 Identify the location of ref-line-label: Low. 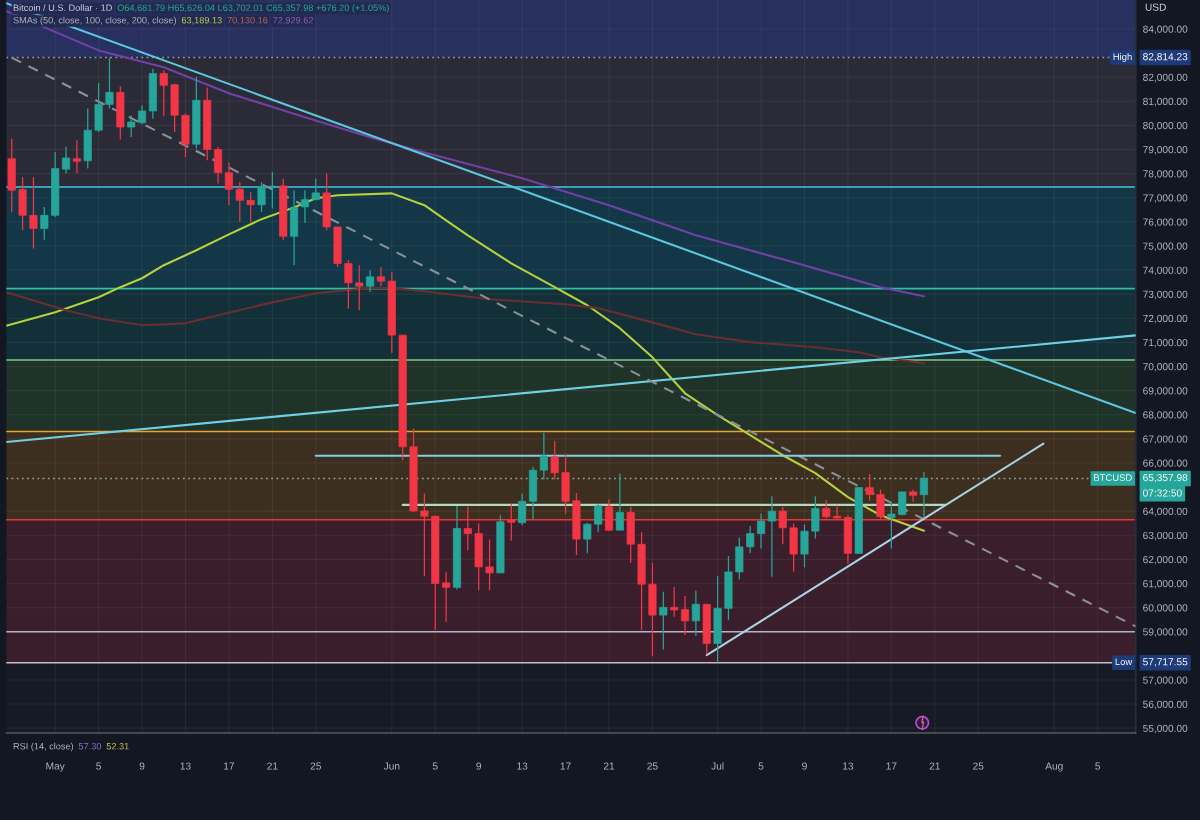
(1124, 662).